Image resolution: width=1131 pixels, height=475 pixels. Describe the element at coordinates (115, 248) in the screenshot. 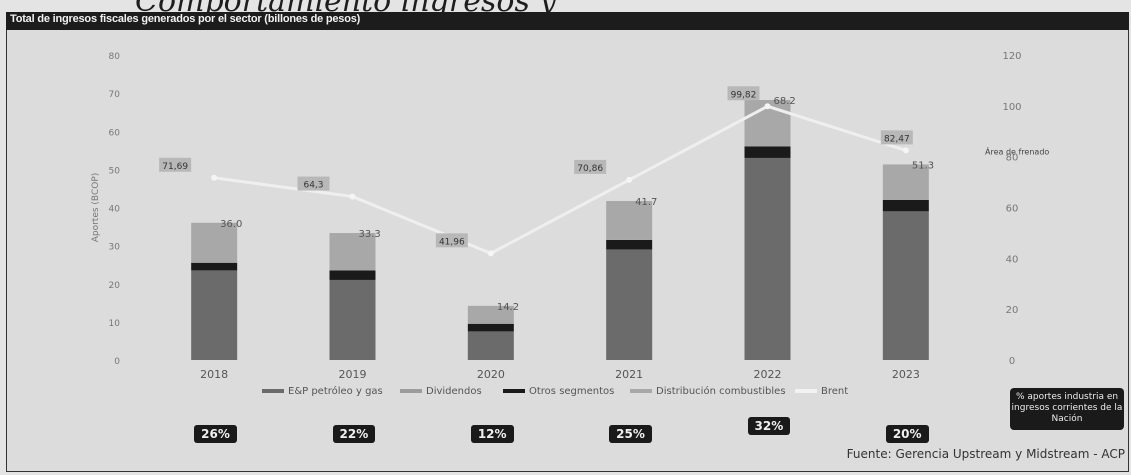

I see `y-left-tick-label: 30` at that location.